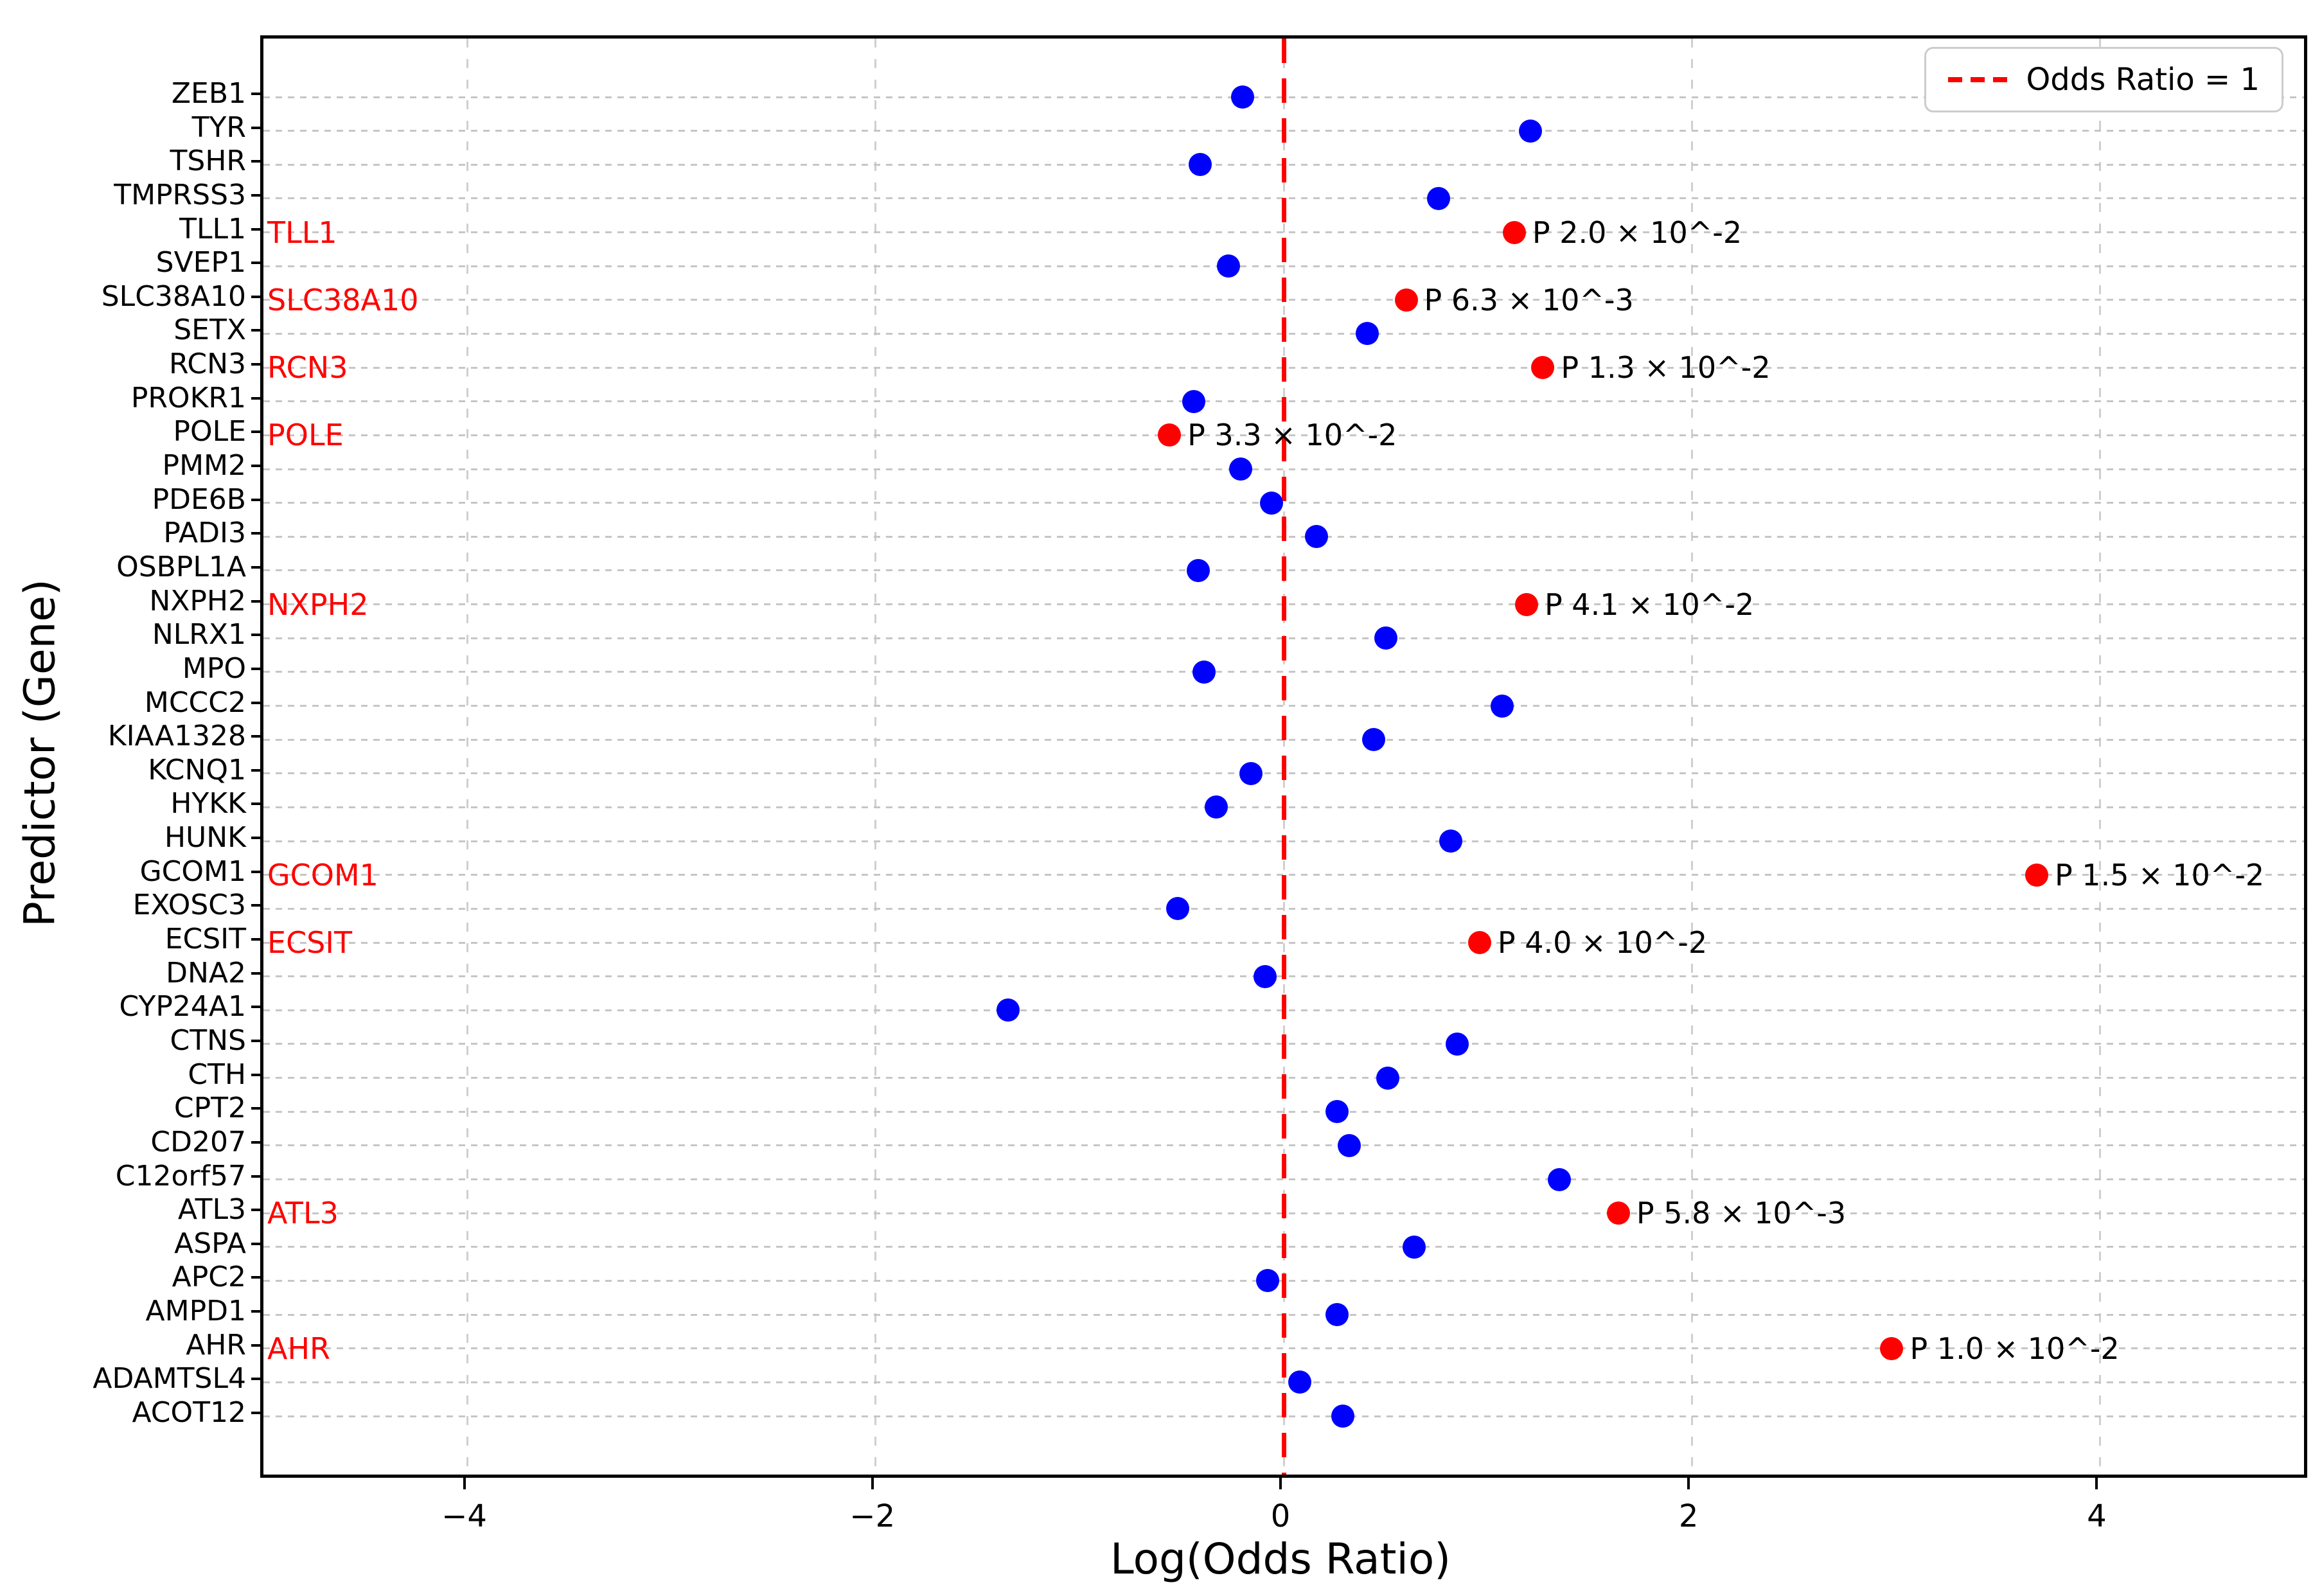 Image resolution: width=2322 pixels, height=1596 pixels. I want to click on p-value-annotation: P 3.3 × 10^-2, so click(1292, 435).